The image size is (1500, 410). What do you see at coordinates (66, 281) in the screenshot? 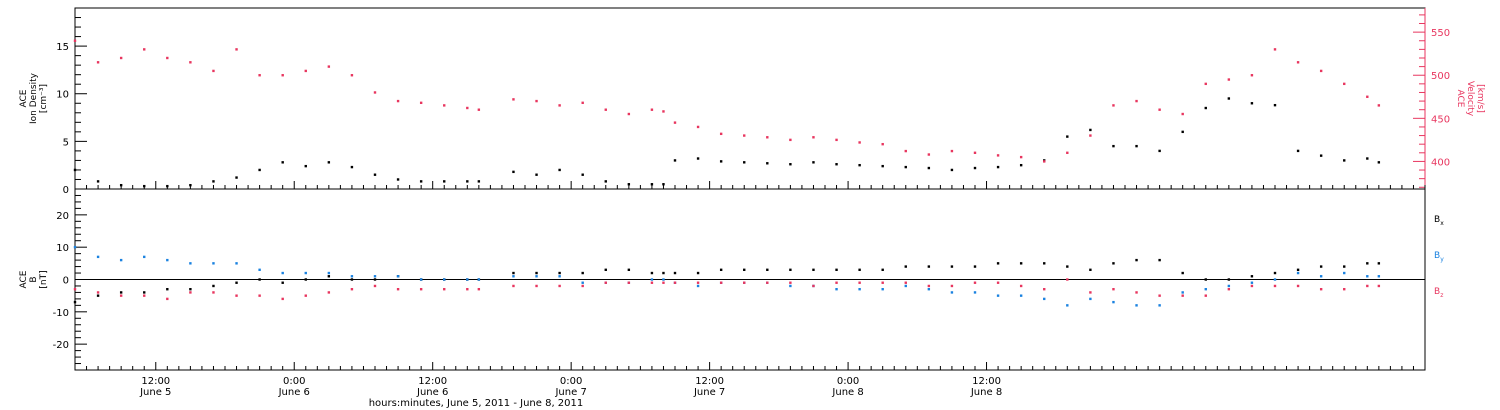
I see `b-tick-label: 0` at bounding box center [66, 281].